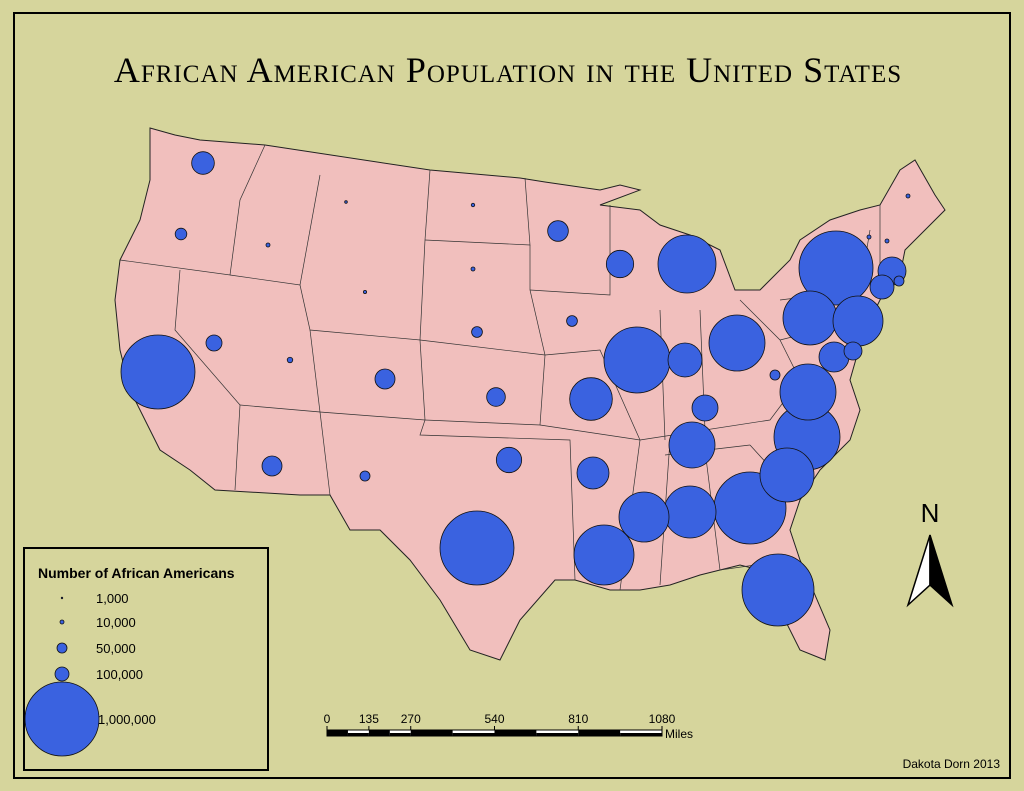 This screenshot has width=1024, height=791. What do you see at coordinates (119, 674) in the screenshot?
I see `legend-label: 100,000` at bounding box center [119, 674].